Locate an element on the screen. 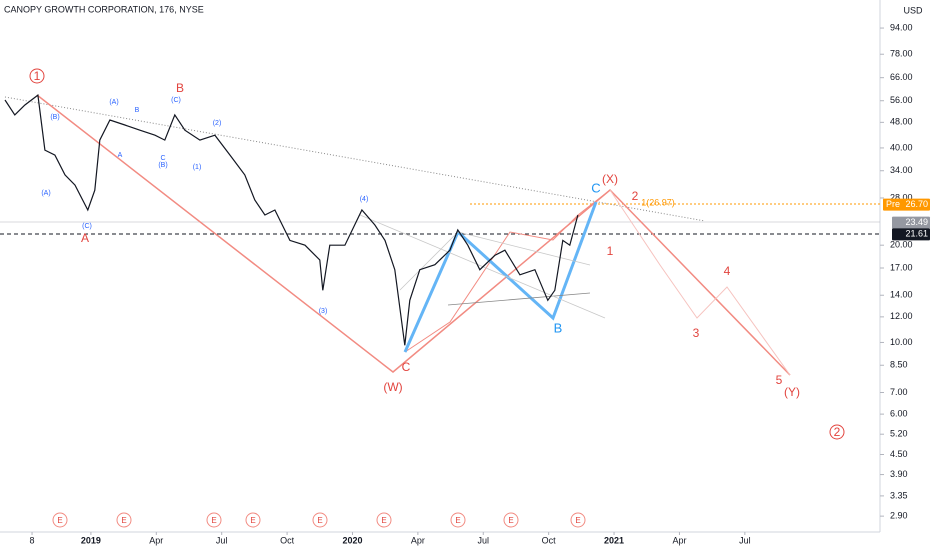 This screenshot has width=932, height=550. x-tick-label: 2021 is located at coordinates (614, 540).